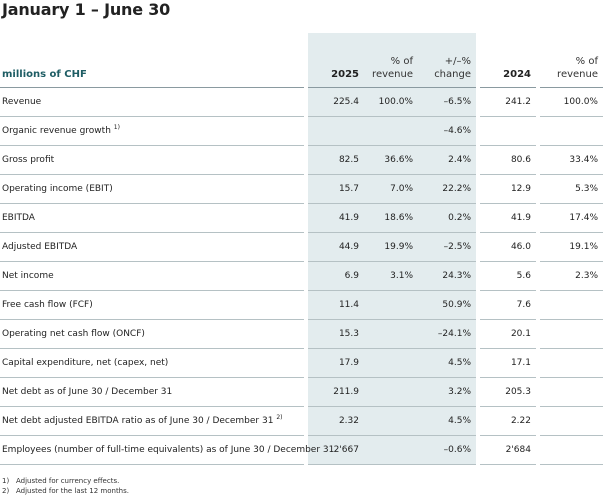  I want to click on footnote-2: 2) Adjusted for the last 12 months., so click(65, 491).